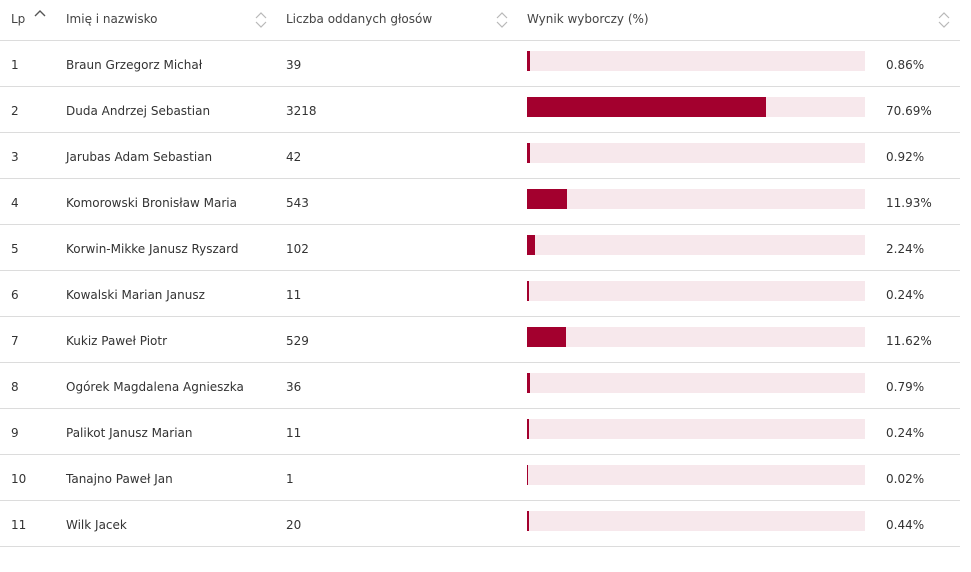  I want to click on table-row: 5 Korwin-Mikke Janusz Ryszard 102 2.24%, so click(480, 248).